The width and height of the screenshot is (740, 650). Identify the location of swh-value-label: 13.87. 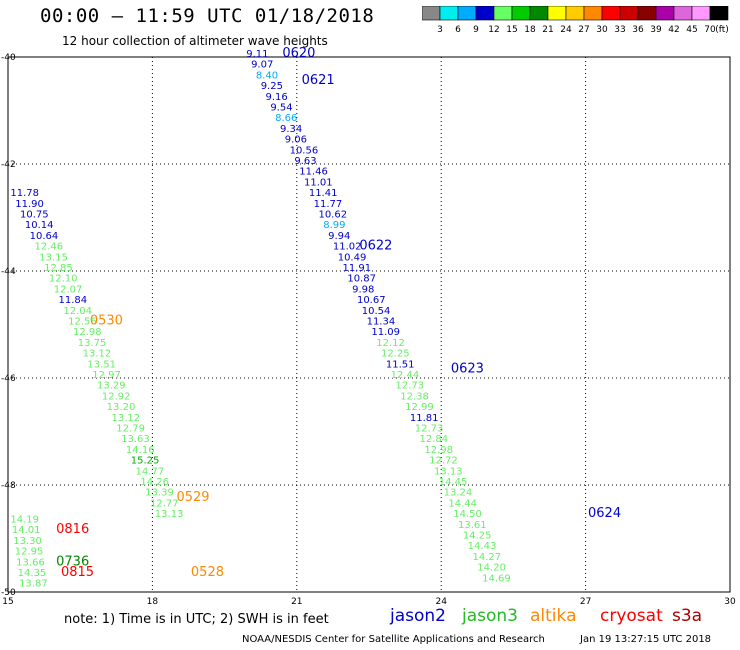
(33, 584).